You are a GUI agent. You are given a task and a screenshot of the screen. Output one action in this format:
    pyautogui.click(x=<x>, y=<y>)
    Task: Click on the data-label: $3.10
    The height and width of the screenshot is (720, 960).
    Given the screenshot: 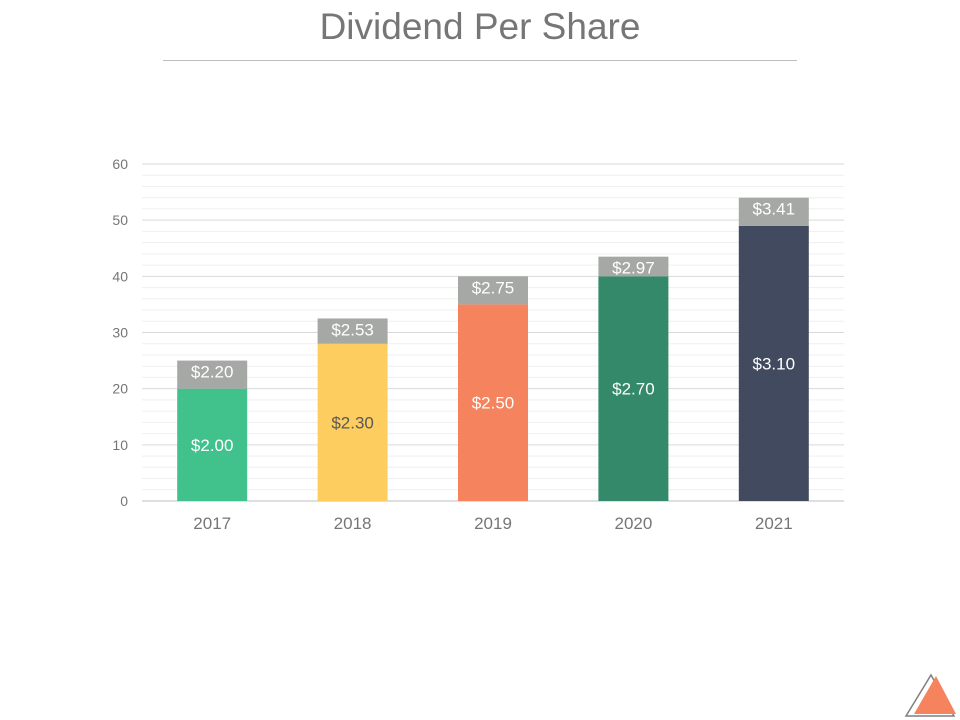 What is the action you would take?
    pyautogui.click(x=774, y=363)
    